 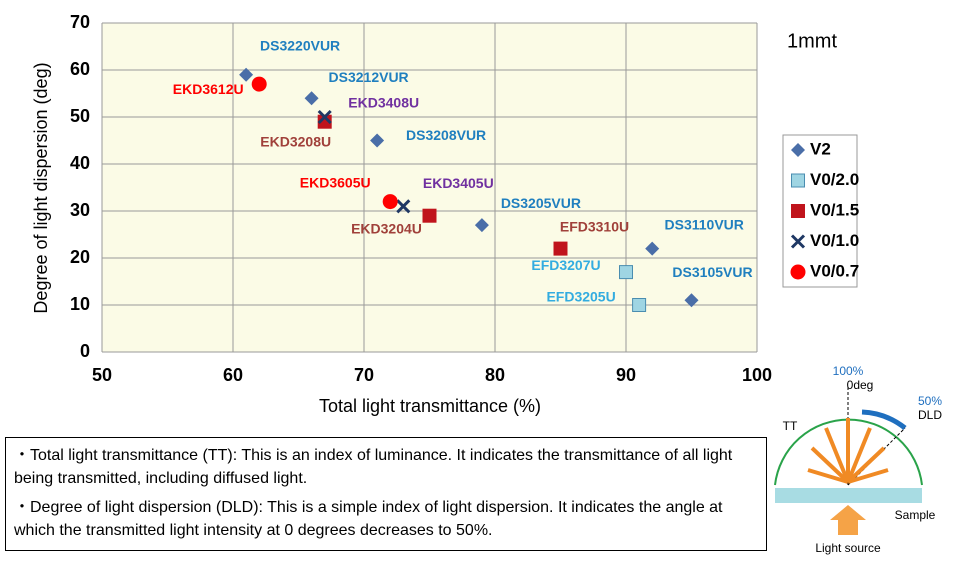 I want to click on point-label: EKD3605U, so click(x=335, y=182).